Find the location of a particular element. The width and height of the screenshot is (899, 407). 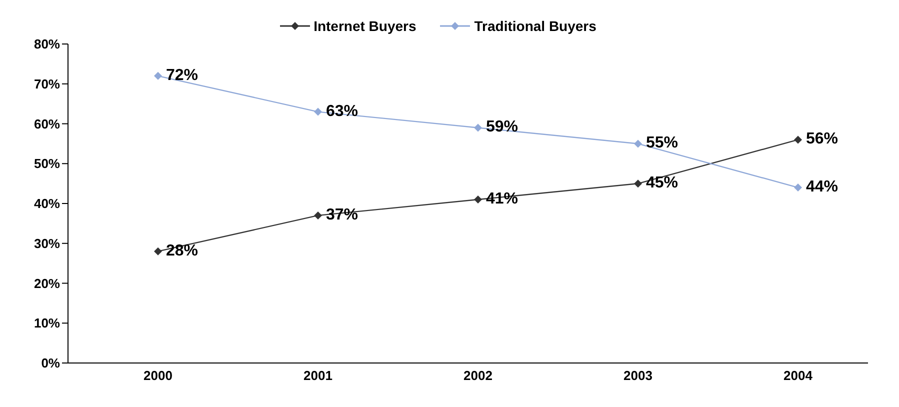

data-label: 55% is located at coordinates (662, 143).